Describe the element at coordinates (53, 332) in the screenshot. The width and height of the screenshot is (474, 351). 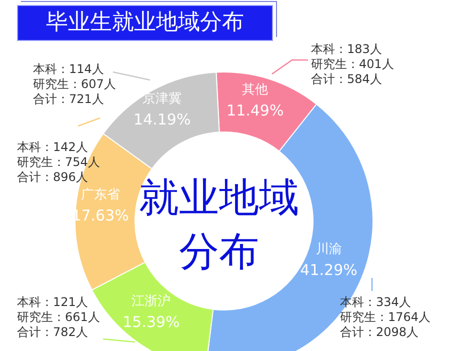
I see `text: 合计：782人` at that location.